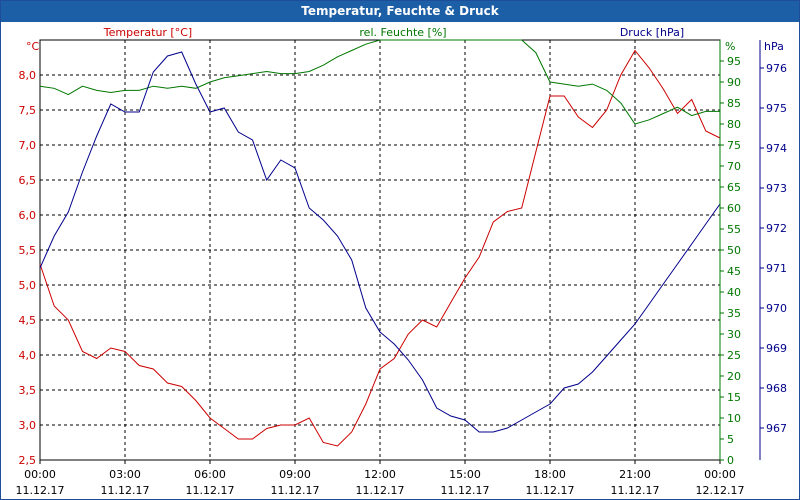 This screenshot has height=500, width=800. What do you see at coordinates (730, 460) in the screenshot?
I see `humidity-tick-label: 0` at bounding box center [730, 460].